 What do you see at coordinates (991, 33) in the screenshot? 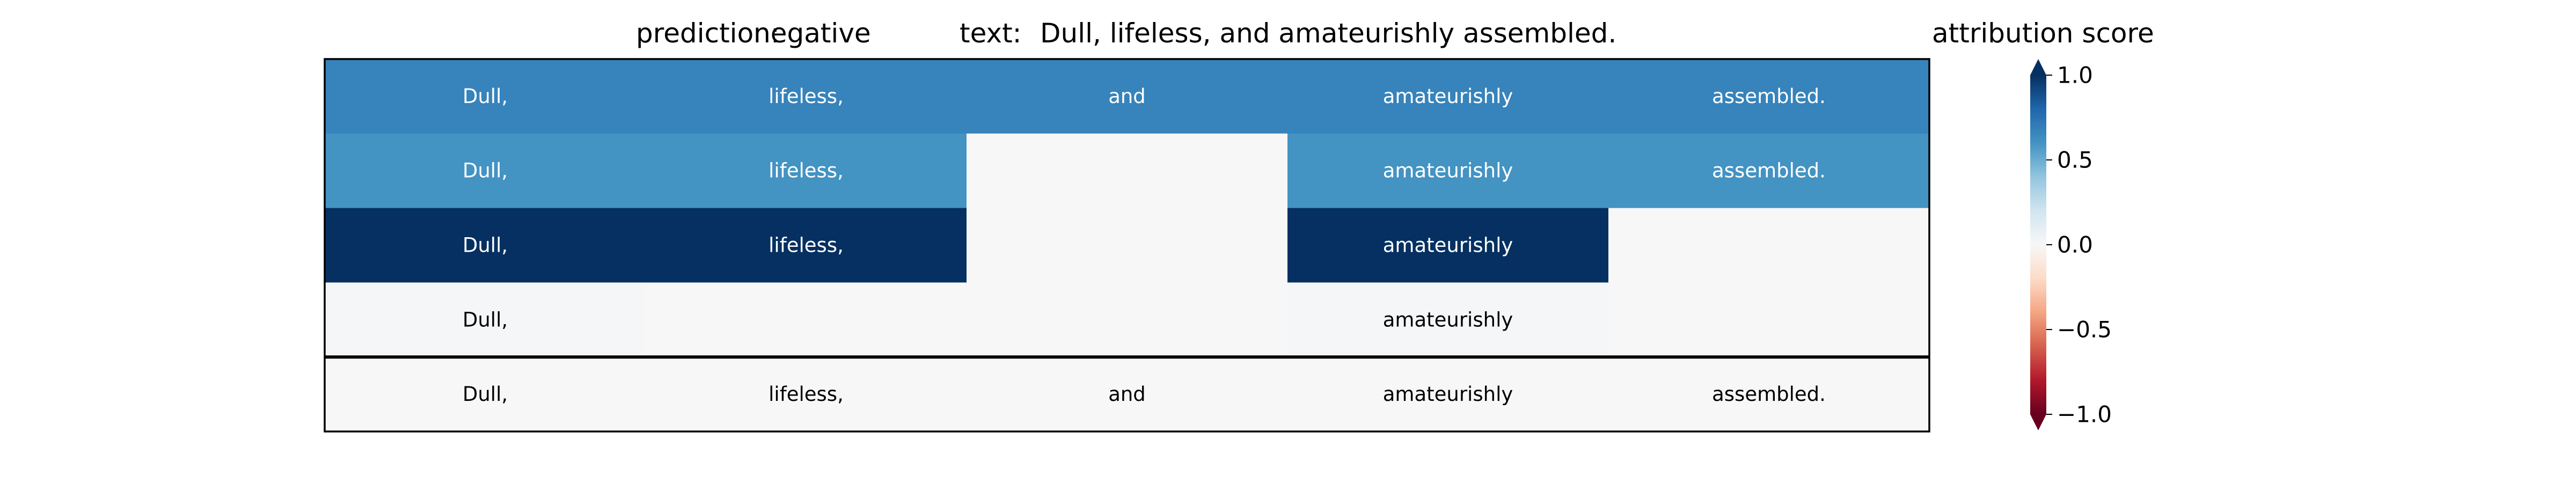
I see `text-label: text:` at bounding box center [991, 33].